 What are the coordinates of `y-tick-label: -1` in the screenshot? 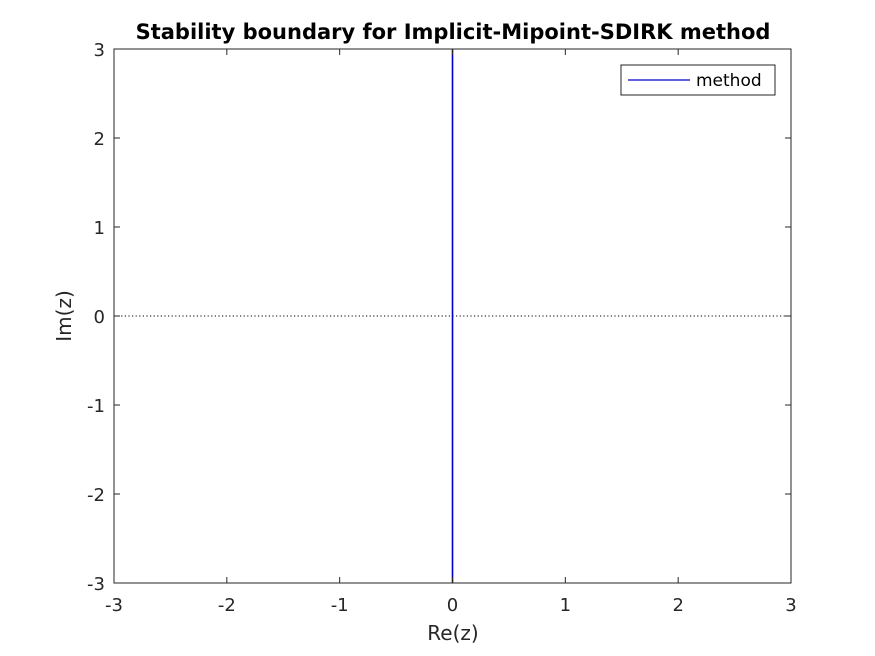 It's located at (96, 406).